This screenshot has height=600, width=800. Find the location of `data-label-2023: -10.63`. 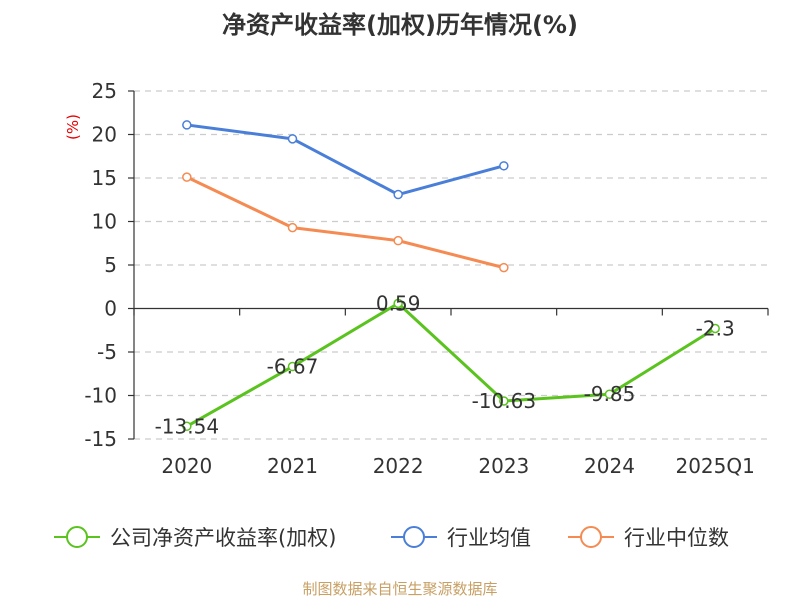

data-label-2023: -10.63 is located at coordinates (504, 401).